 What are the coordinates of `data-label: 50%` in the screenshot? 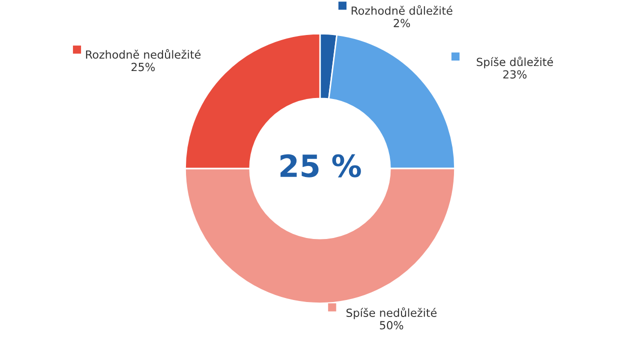 It's located at (392, 325).